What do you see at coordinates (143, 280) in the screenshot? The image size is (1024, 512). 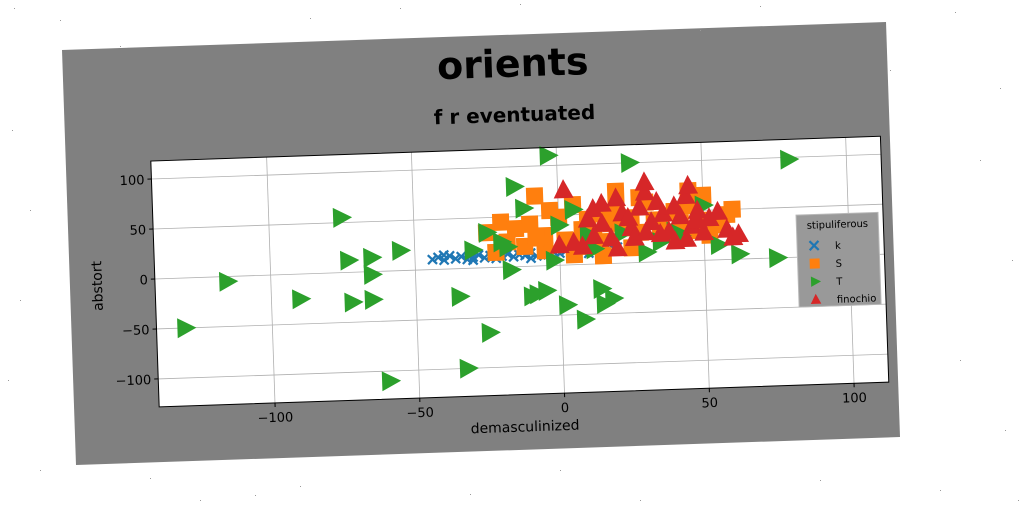 I see `y-tick-label: 0` at bounding box center [143, 280].